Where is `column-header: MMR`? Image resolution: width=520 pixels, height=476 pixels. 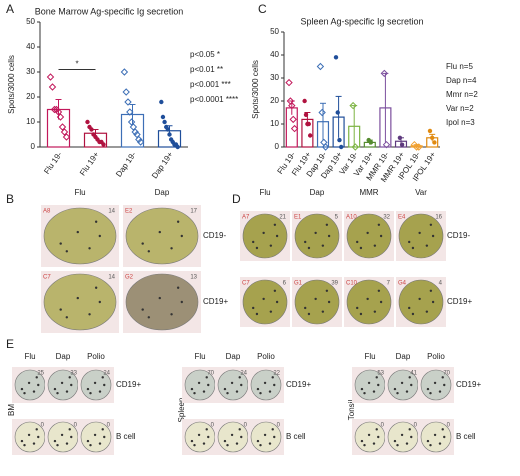
column-header: MMR is located at coordinates (368, 192).